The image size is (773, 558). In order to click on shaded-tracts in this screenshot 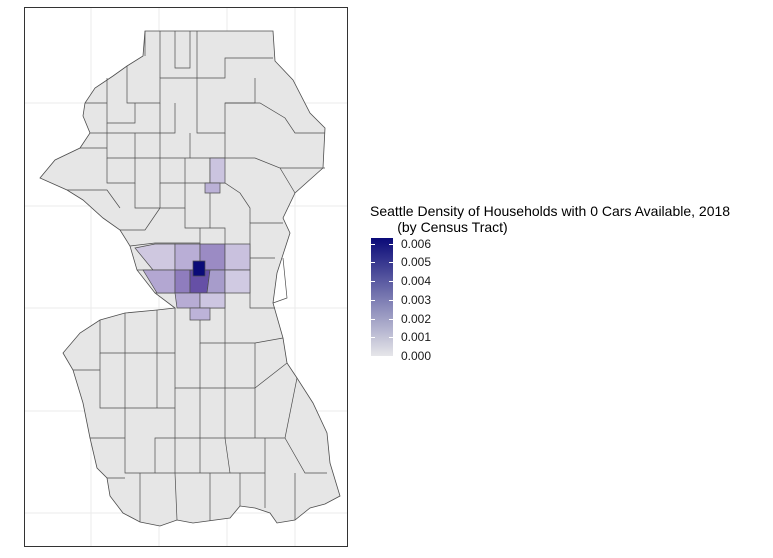, I will do `click(192, 239)`.